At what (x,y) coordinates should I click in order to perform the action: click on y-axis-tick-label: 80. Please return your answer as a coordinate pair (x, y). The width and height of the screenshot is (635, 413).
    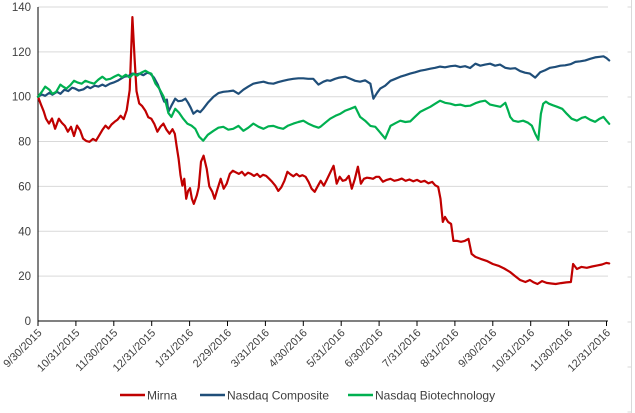
    Looking at the image, I should click on (24, 143).